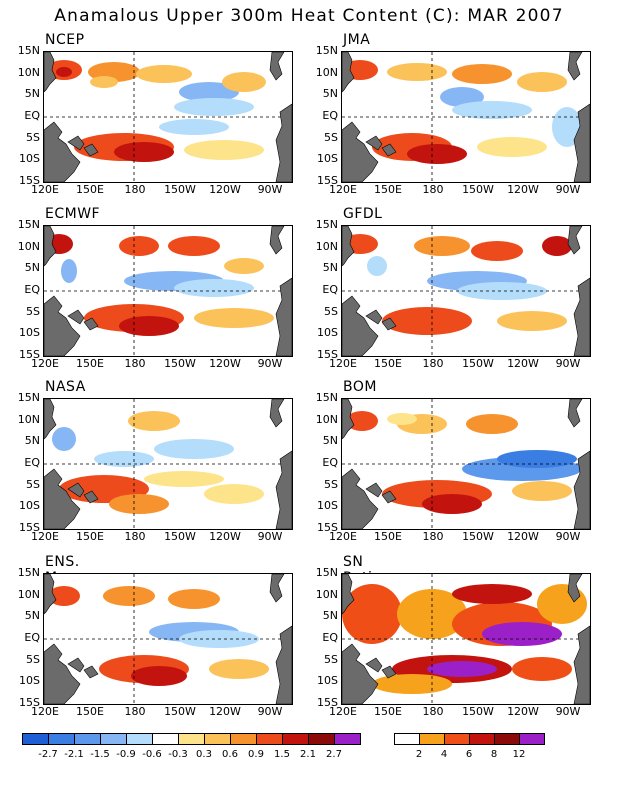 Image resolution: width=618 pixels, height=800 pixels. Describe the element at coordinates (152, 754) in the screenshot. I see `colorbar-label: -0.6` at that location.